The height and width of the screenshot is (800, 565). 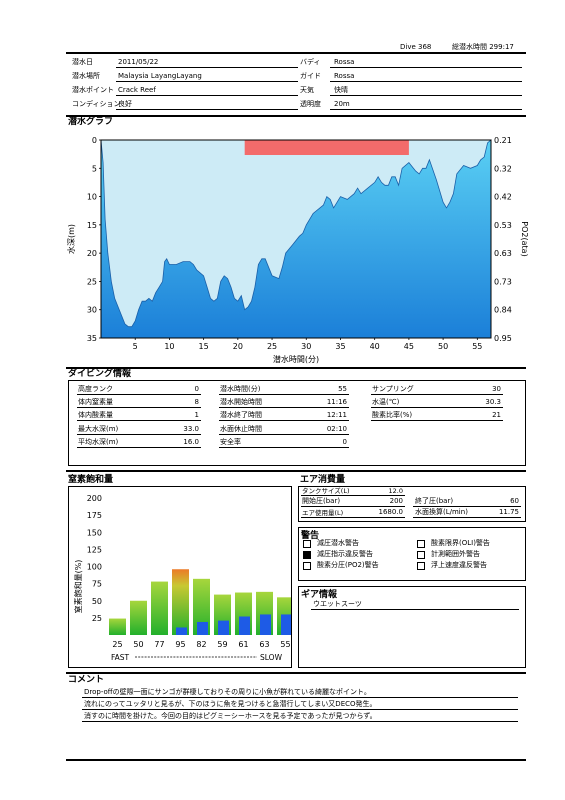 What do you see at coordinates (94, 140) in the screenshot?
I see `depth-tick-0: 0` at bounding box center [94, 140].